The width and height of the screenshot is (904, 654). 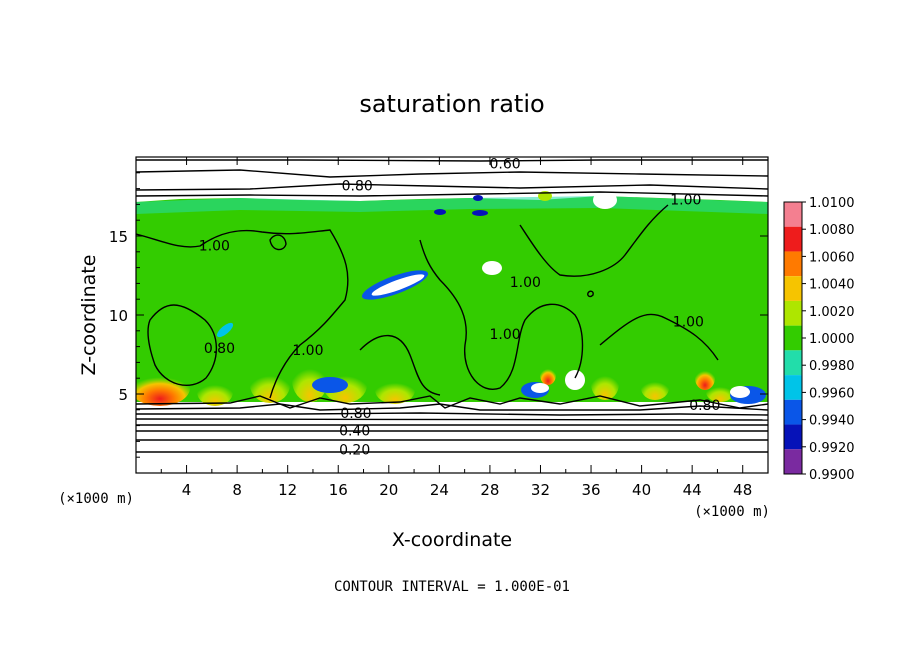 I want to click on colorbar-label: 0.9940, so click(x=832, y=421).